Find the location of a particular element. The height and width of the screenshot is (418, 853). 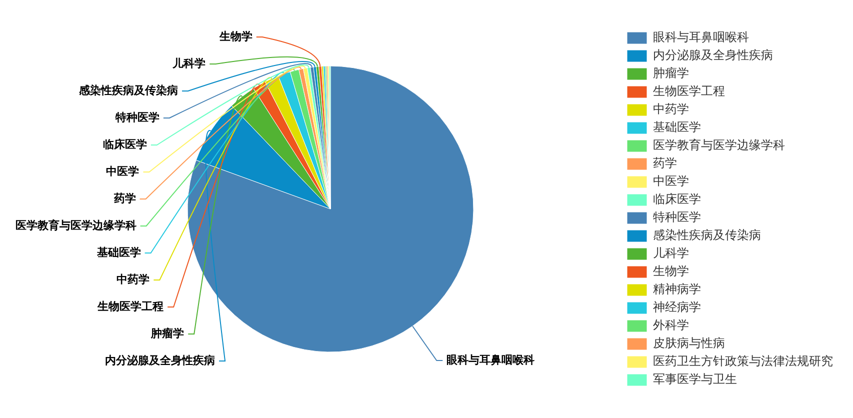

legend-label: 皮肤病与性病 is located at coordinates (689, 343).